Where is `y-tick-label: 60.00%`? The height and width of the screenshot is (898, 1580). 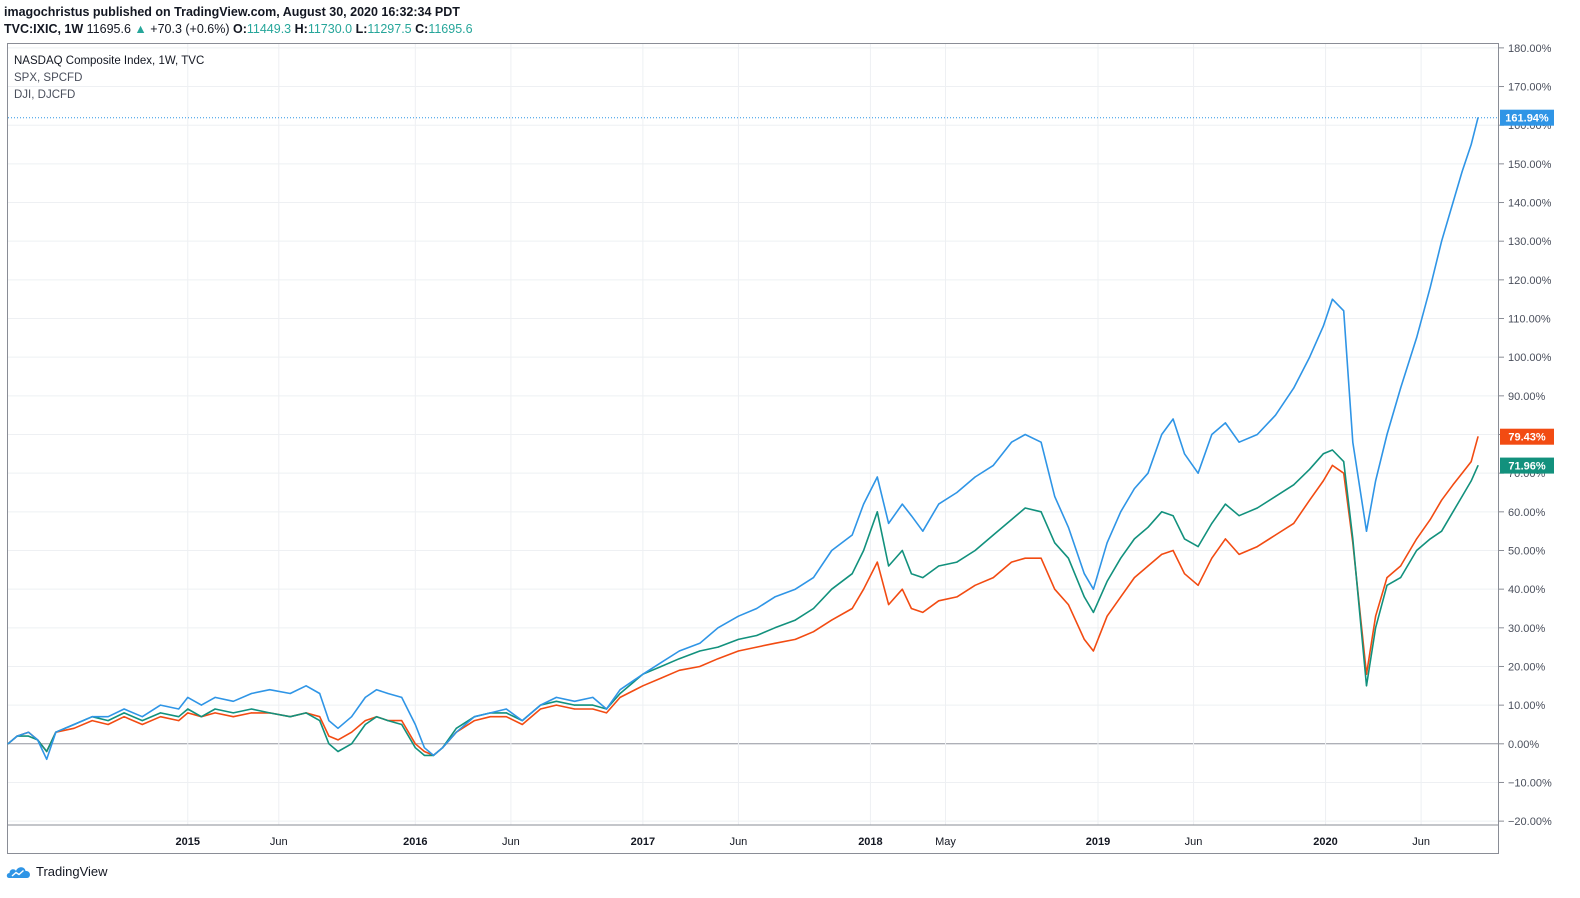 y-tick-label: 60.00% is located at coordinates (1527, 513).